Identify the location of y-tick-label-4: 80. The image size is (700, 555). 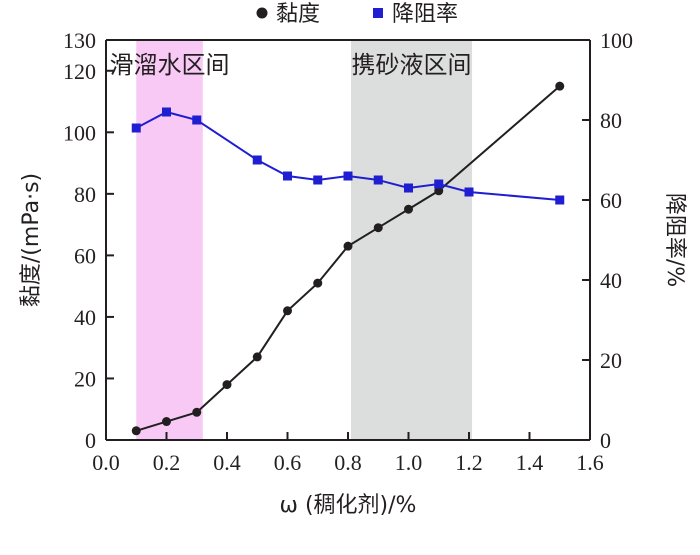
(85, 194).